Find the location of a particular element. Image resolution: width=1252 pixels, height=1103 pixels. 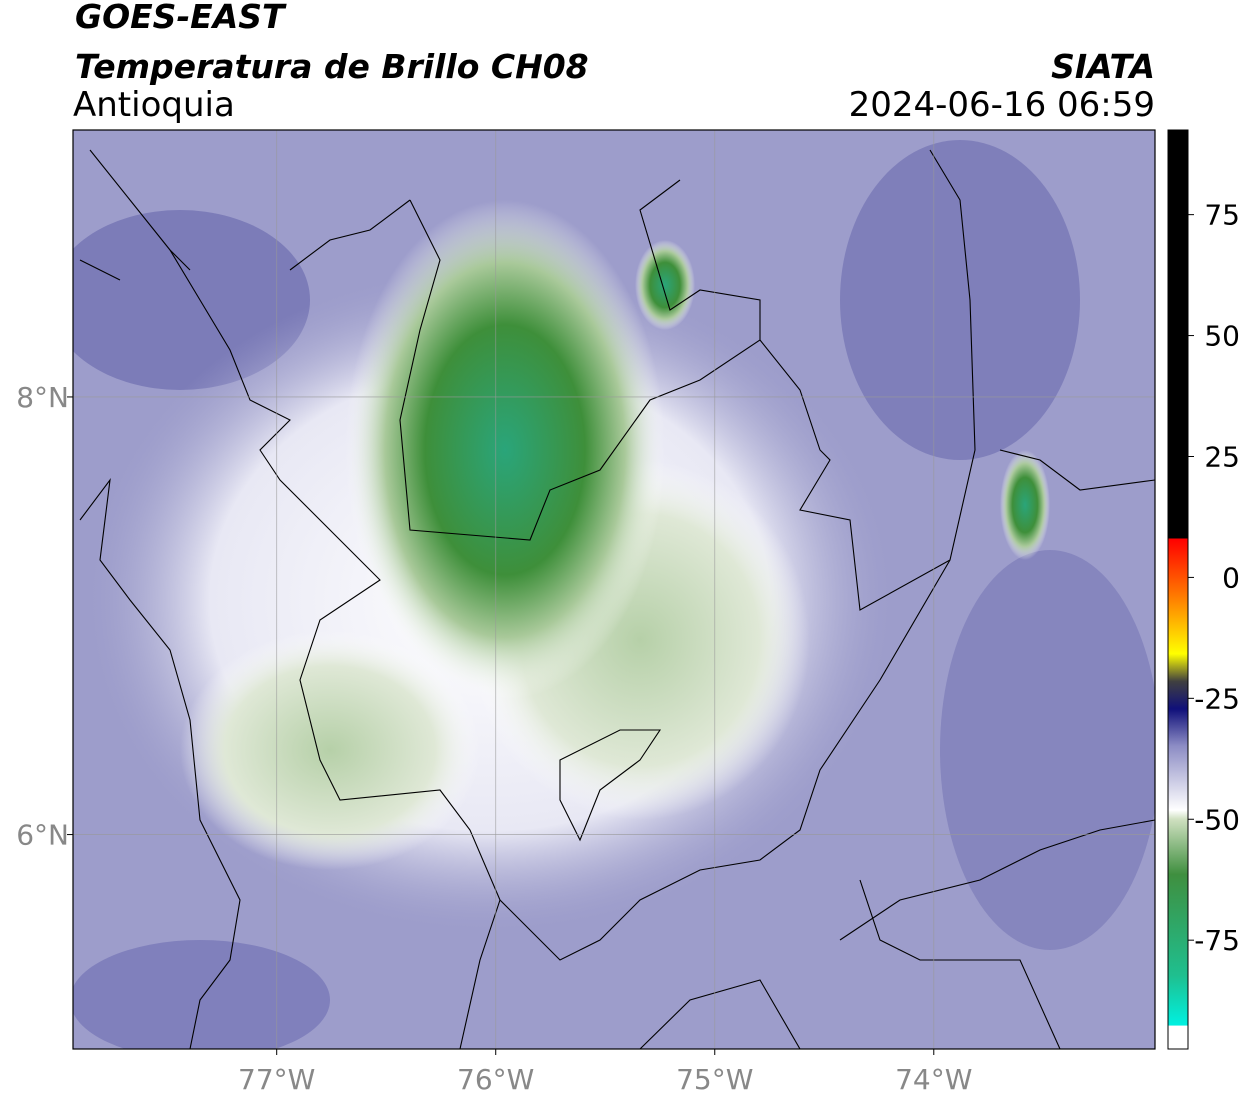

colorbar-tick-label: -50 is located at coordinates (1217, 819).